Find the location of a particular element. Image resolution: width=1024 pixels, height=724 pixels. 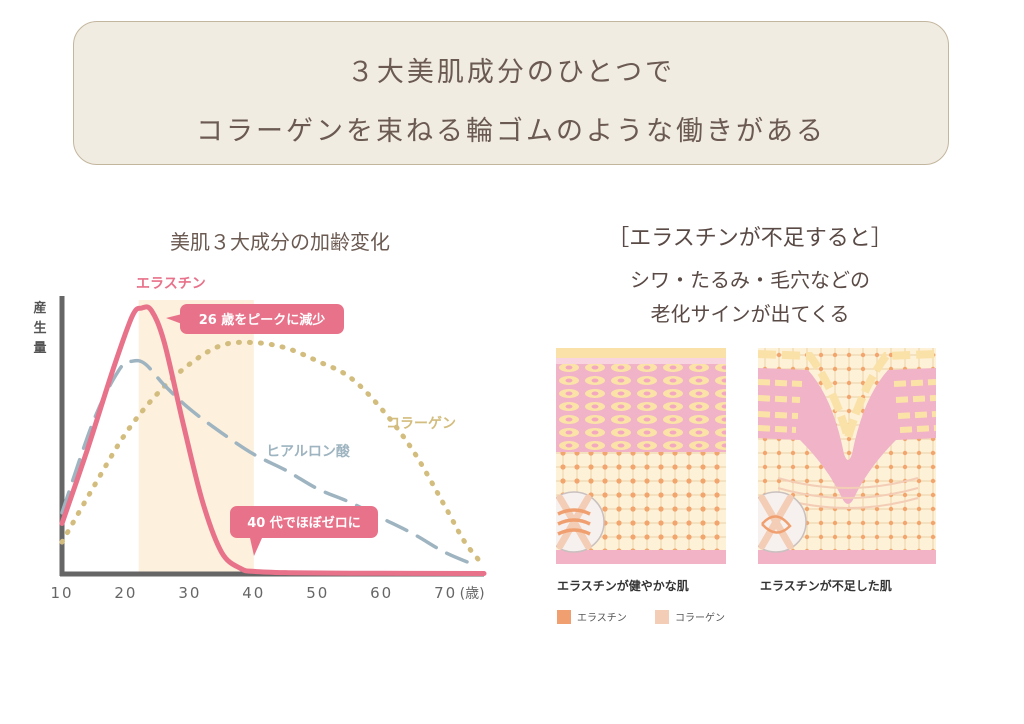

healthy-skin-caption: エラスチンが健やかな肌 is located at coordinates (623, 586).